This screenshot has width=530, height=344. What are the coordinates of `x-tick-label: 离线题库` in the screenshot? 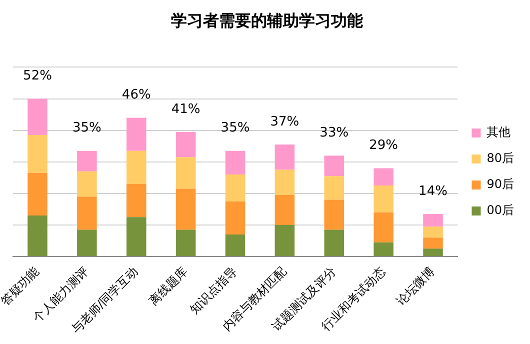 It's located at (168, 286).